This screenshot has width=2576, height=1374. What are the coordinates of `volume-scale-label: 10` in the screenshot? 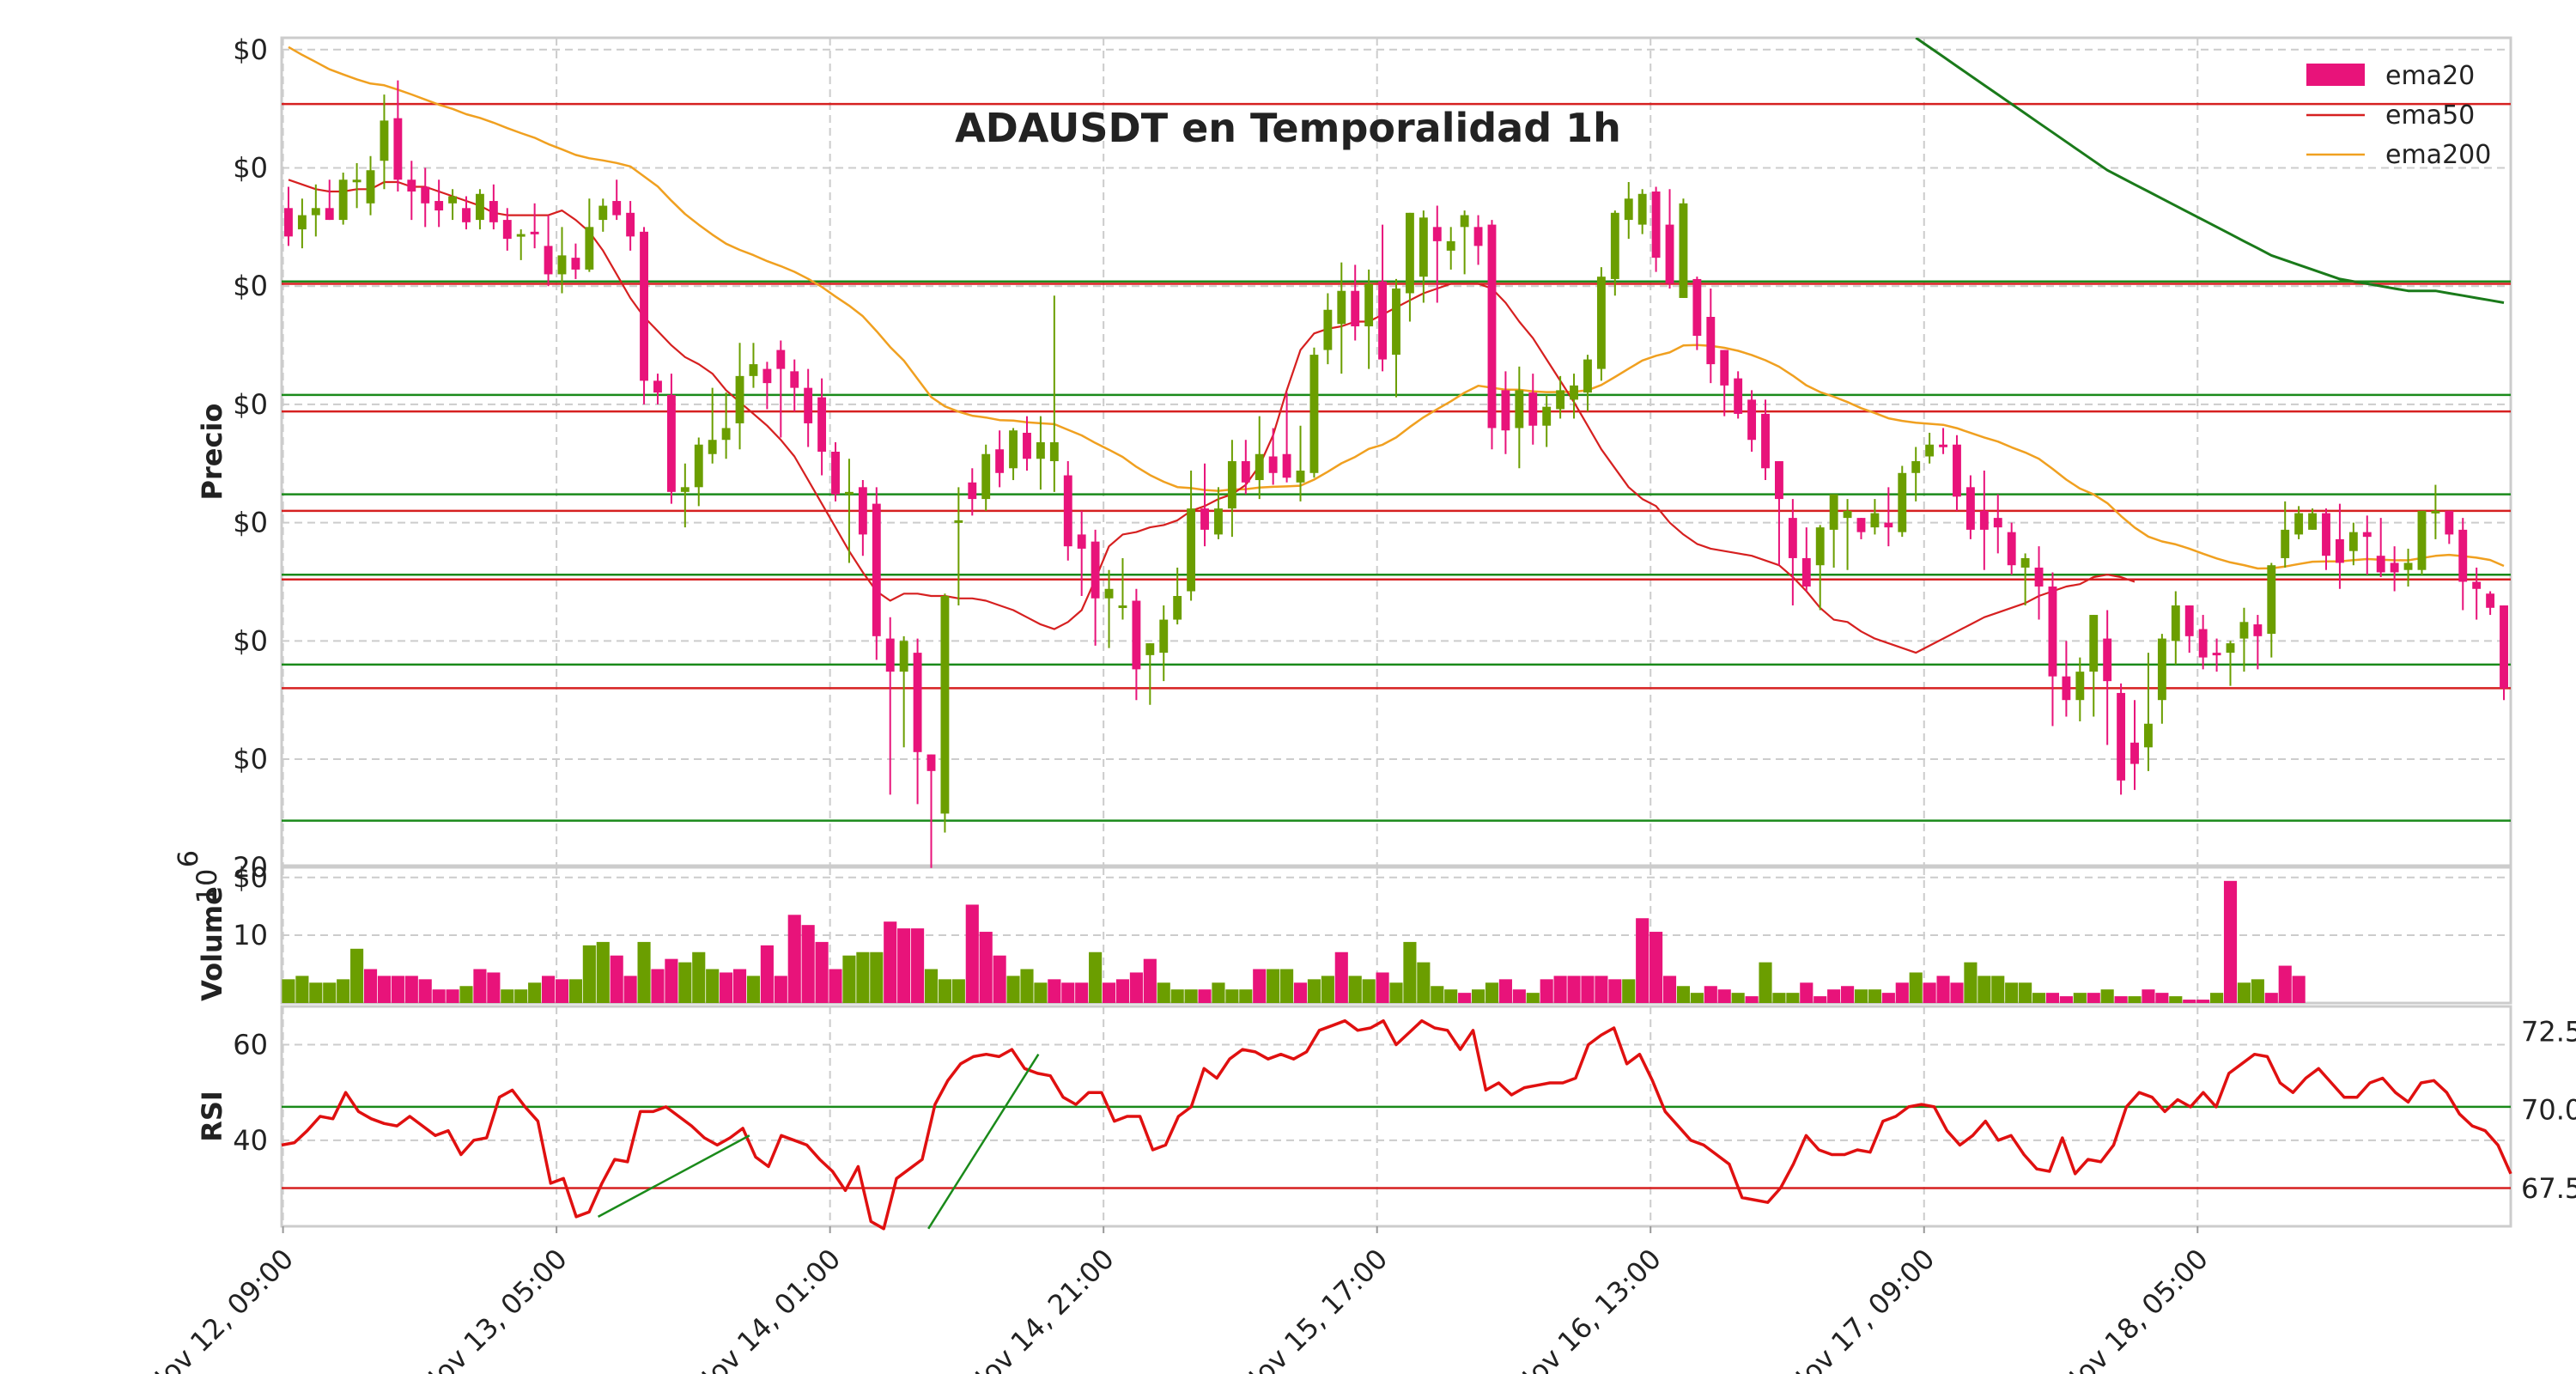 It's located at (207, 886).